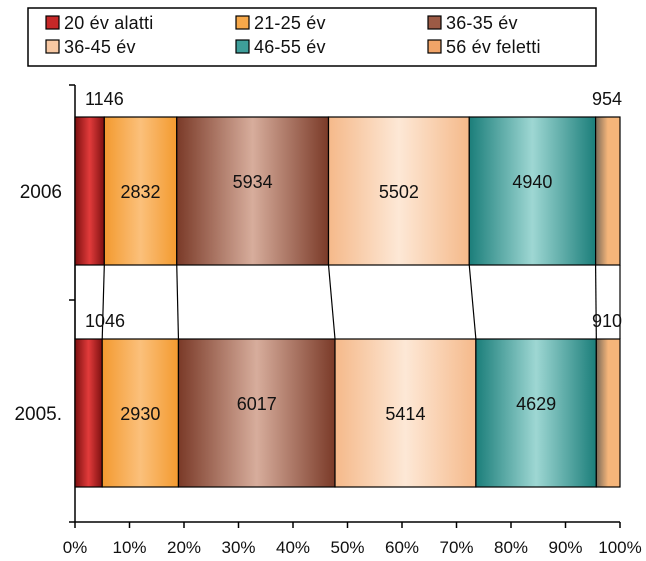  Describe the element at coordinates (511, 547) in the screenshot. I see `x-tick-label: 80%` at that location.